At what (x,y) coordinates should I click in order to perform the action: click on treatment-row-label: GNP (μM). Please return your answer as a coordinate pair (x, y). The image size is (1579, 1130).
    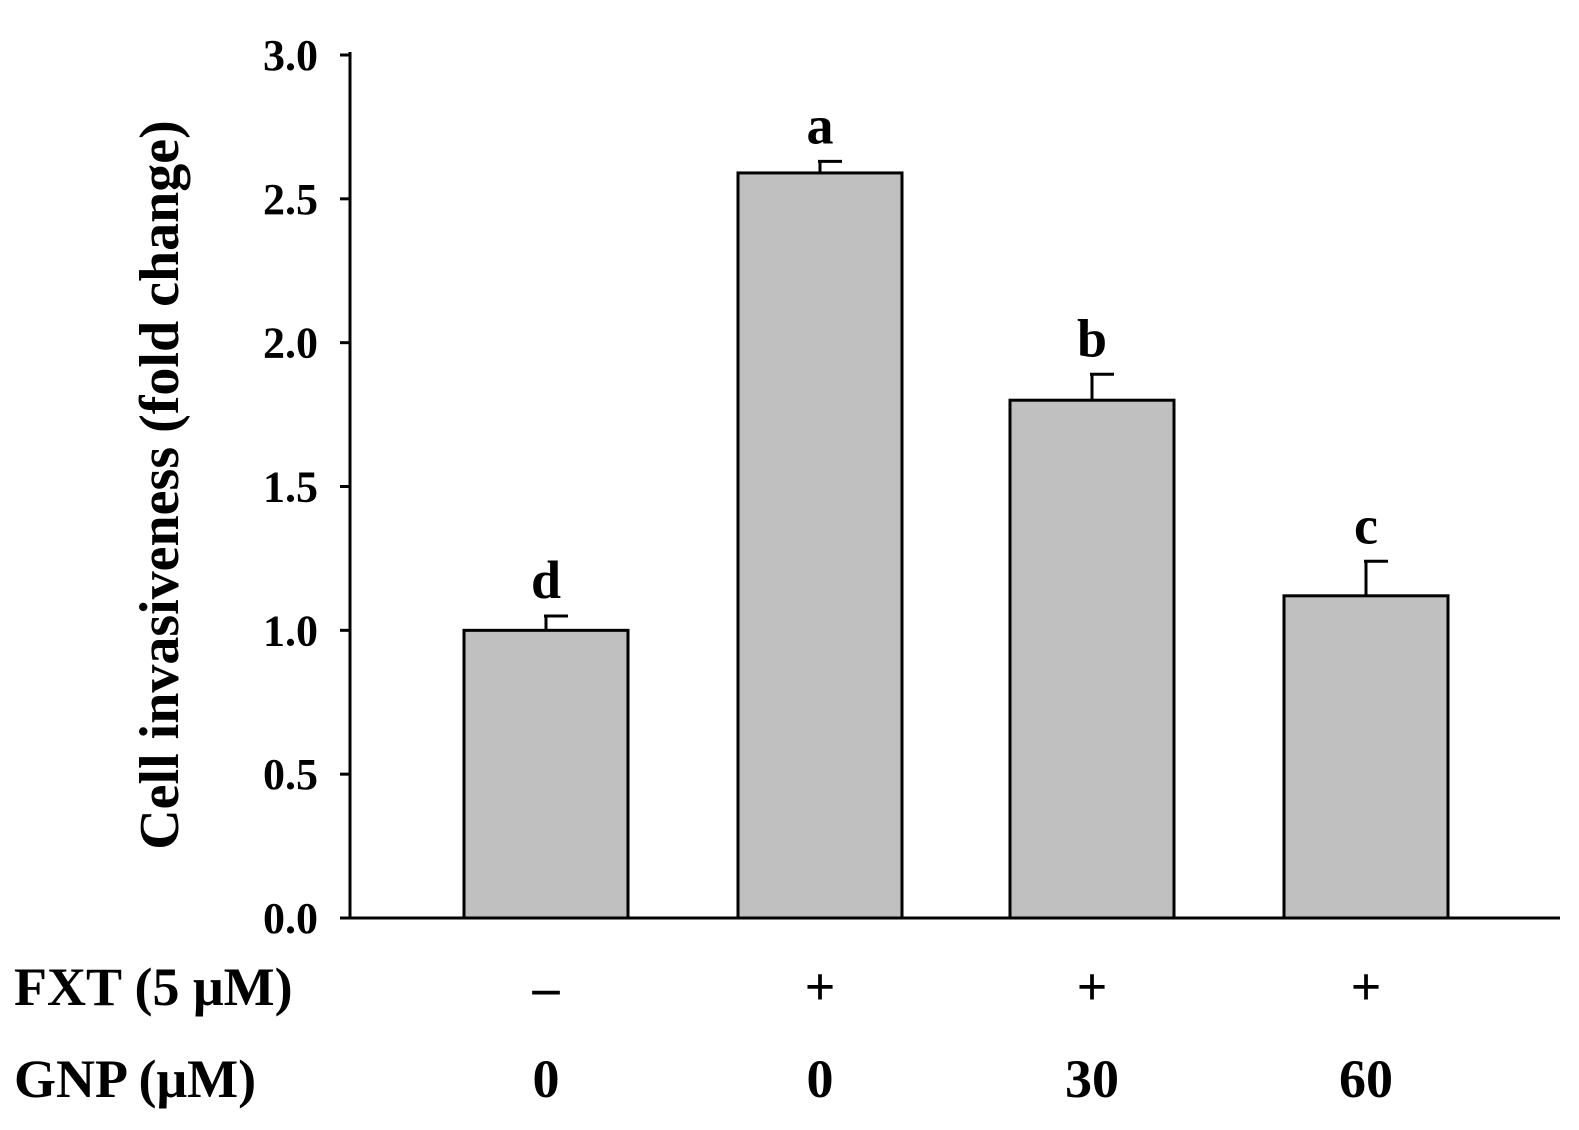
    Looking at the image, I should click on (135, 1079).